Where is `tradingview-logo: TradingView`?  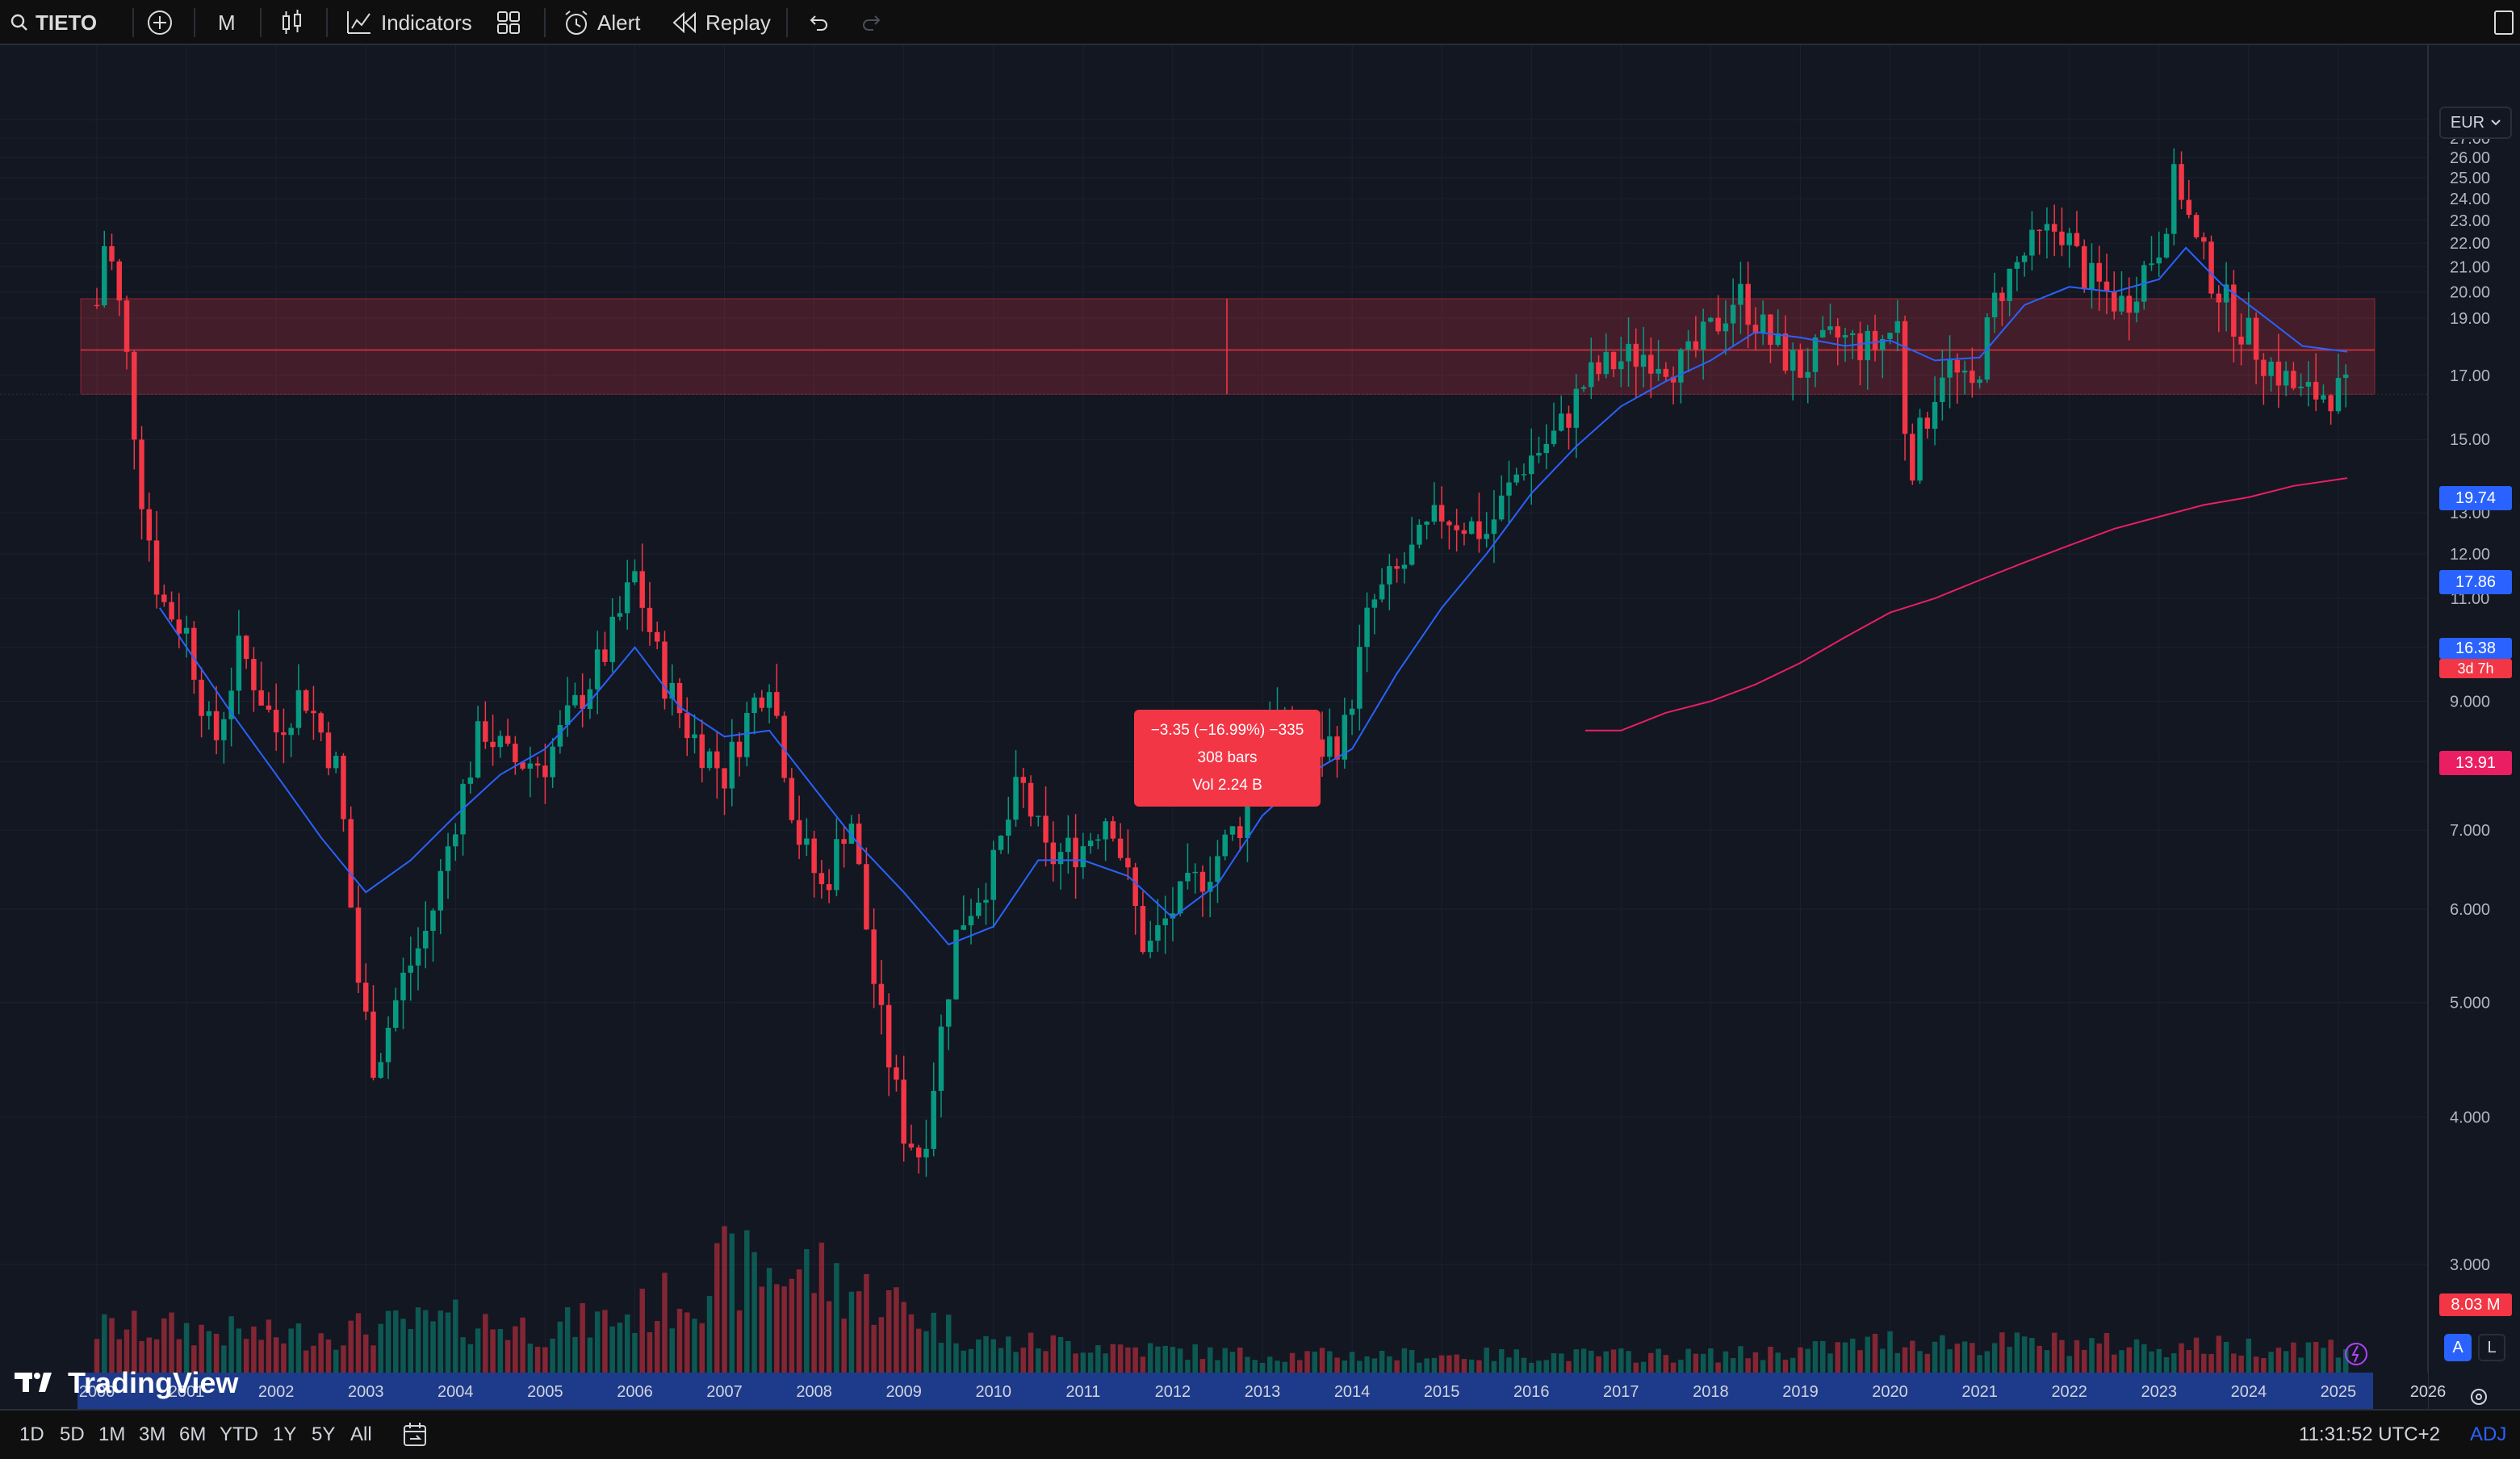 tradingview-logo: TradingView is located at coordinates (127, 1383).